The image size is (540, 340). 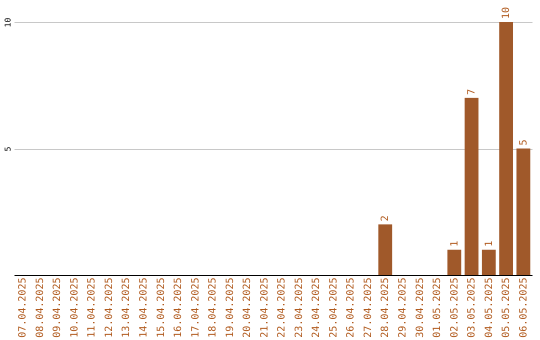 I want to click on x-tick-label: 12.04.2025, so click(x=109, y=308).